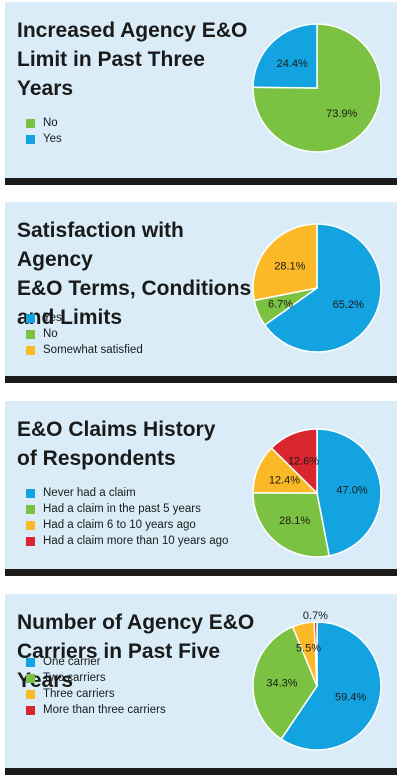  What do you see at coordinates (331, 686) in the screenshot?
I see `pie-slice-one-carrier` at bounding box center [331, 686].